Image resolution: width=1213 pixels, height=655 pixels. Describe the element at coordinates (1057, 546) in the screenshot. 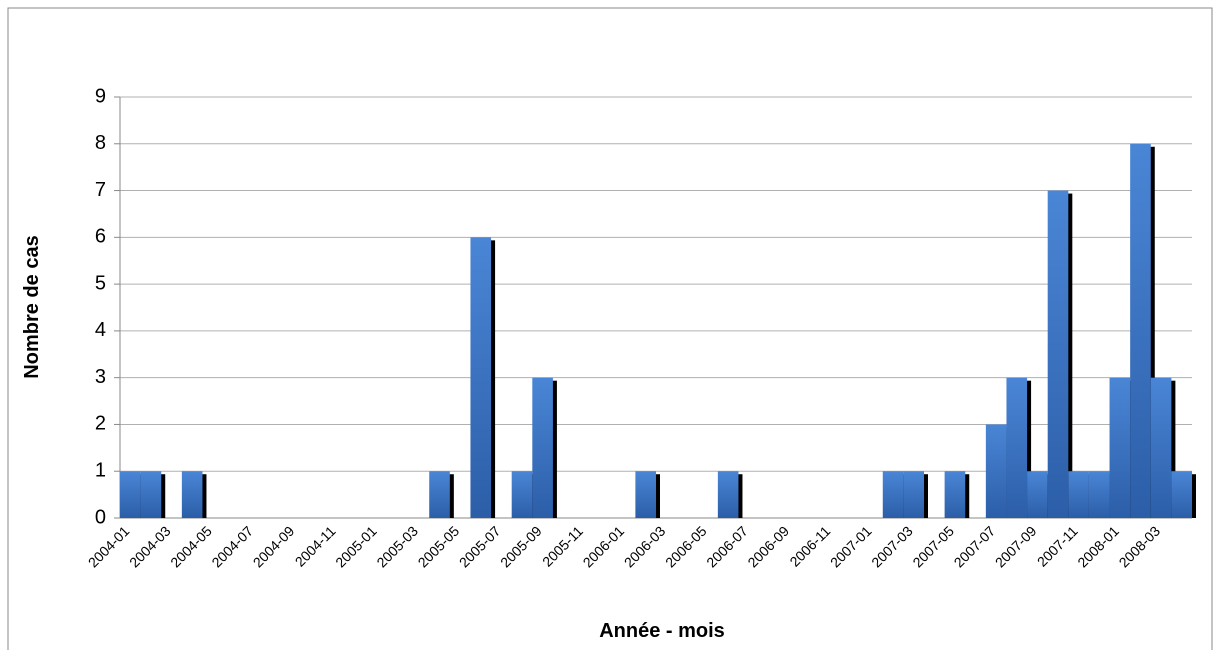

I see `x-tick-label: 2007-11` at that location.